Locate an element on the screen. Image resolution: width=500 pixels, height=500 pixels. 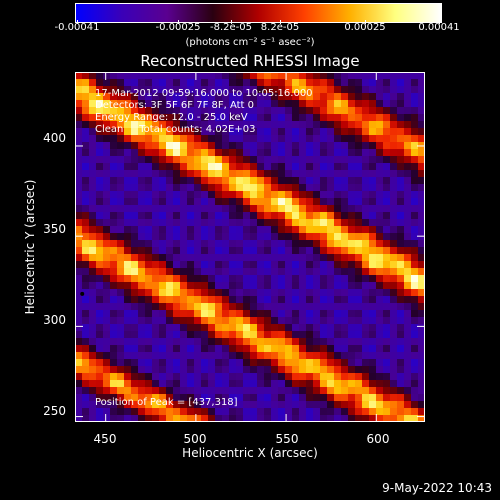
y-tick-label: 300 is located at coordinates (54, 320).